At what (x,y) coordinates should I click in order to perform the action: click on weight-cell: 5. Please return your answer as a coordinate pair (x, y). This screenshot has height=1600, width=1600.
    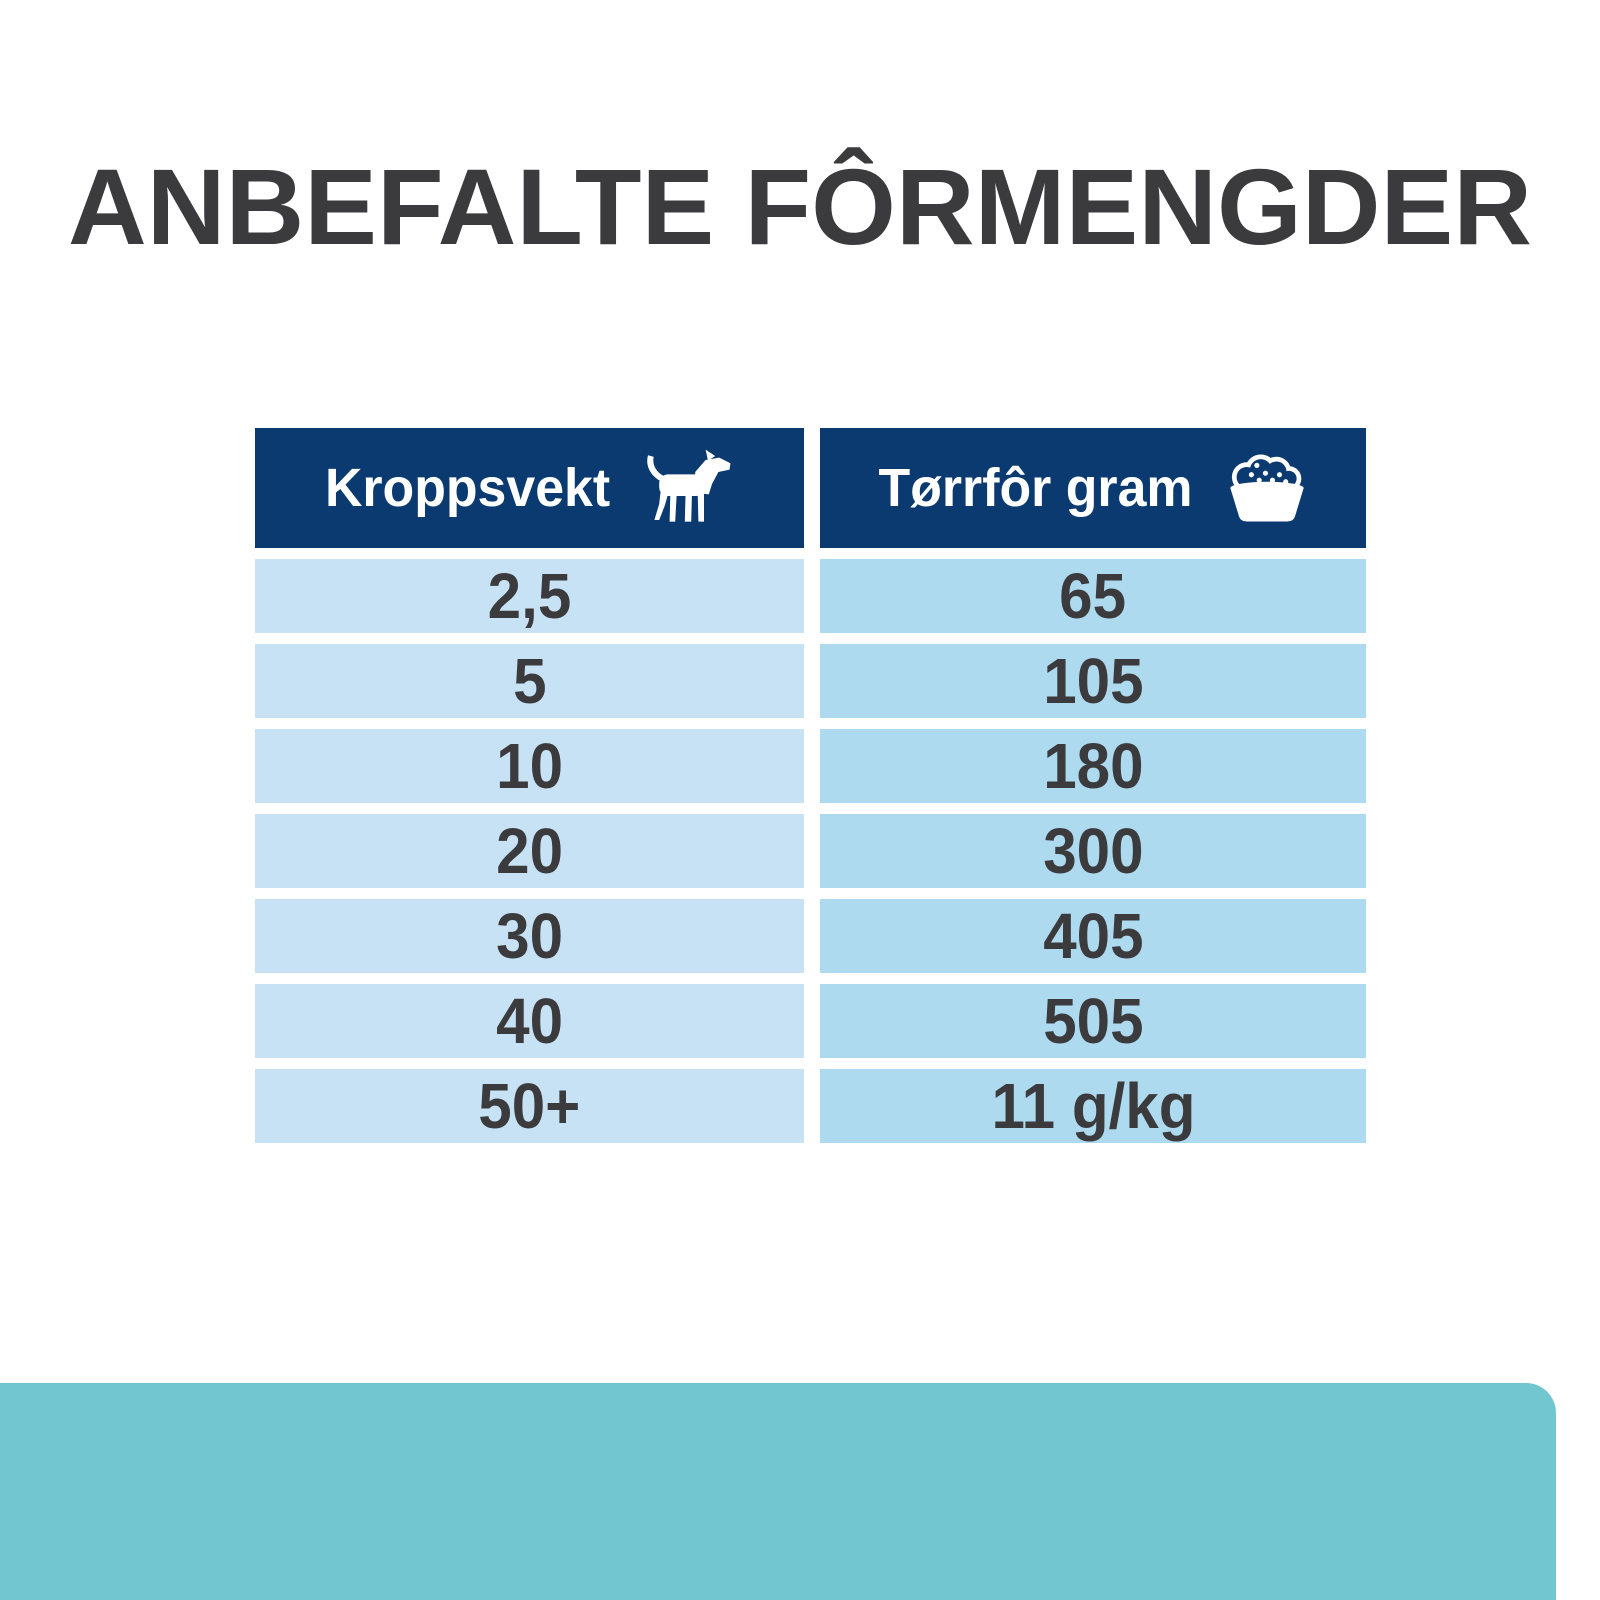
    Looking at the image, I should click on (529, 681).